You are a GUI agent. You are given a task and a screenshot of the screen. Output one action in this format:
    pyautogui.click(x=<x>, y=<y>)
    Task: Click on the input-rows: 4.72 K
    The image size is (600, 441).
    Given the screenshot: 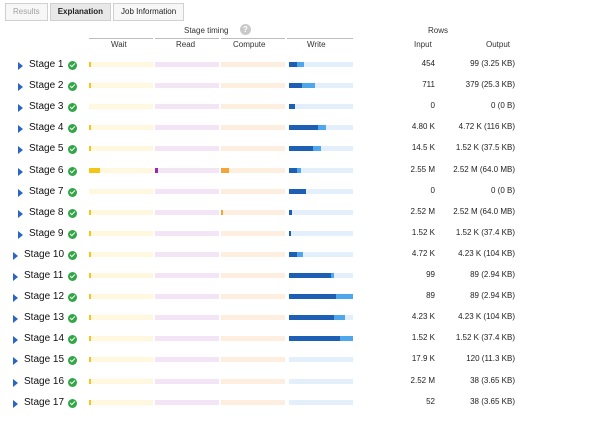 What is the action you would take?
    pyautogui.click(x=423, y=253)
    